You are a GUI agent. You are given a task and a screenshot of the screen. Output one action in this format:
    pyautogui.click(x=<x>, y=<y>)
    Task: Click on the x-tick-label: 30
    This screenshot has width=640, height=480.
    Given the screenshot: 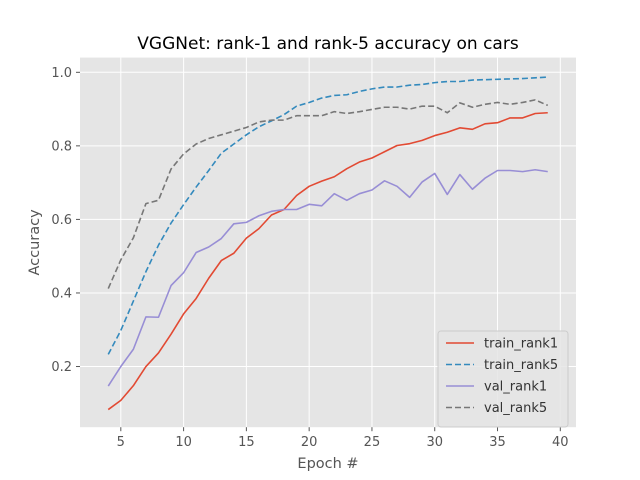 What is the action you would take?
    pyautogui.click(x=434, y=442)
    